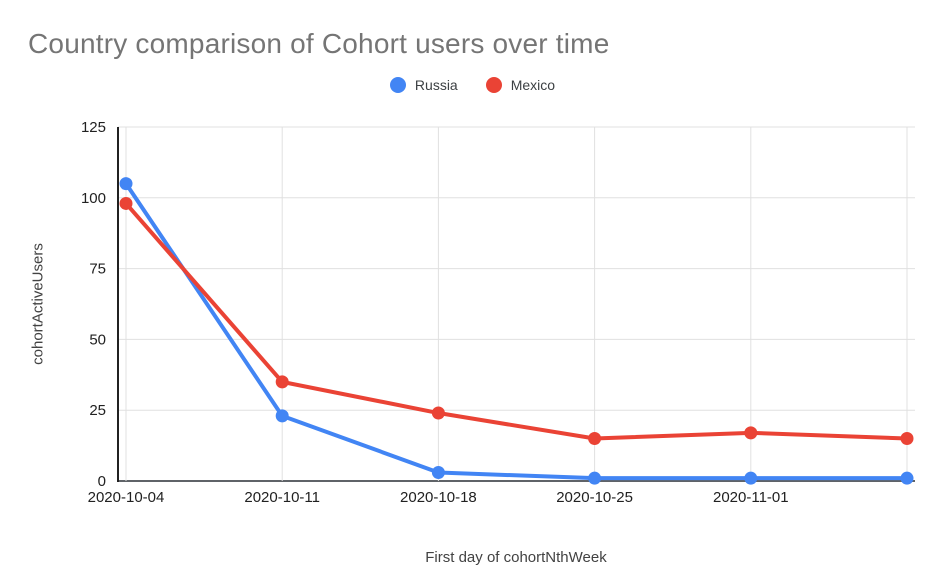  I want to click on legend-item-russia: Russia, so click(423, 85).